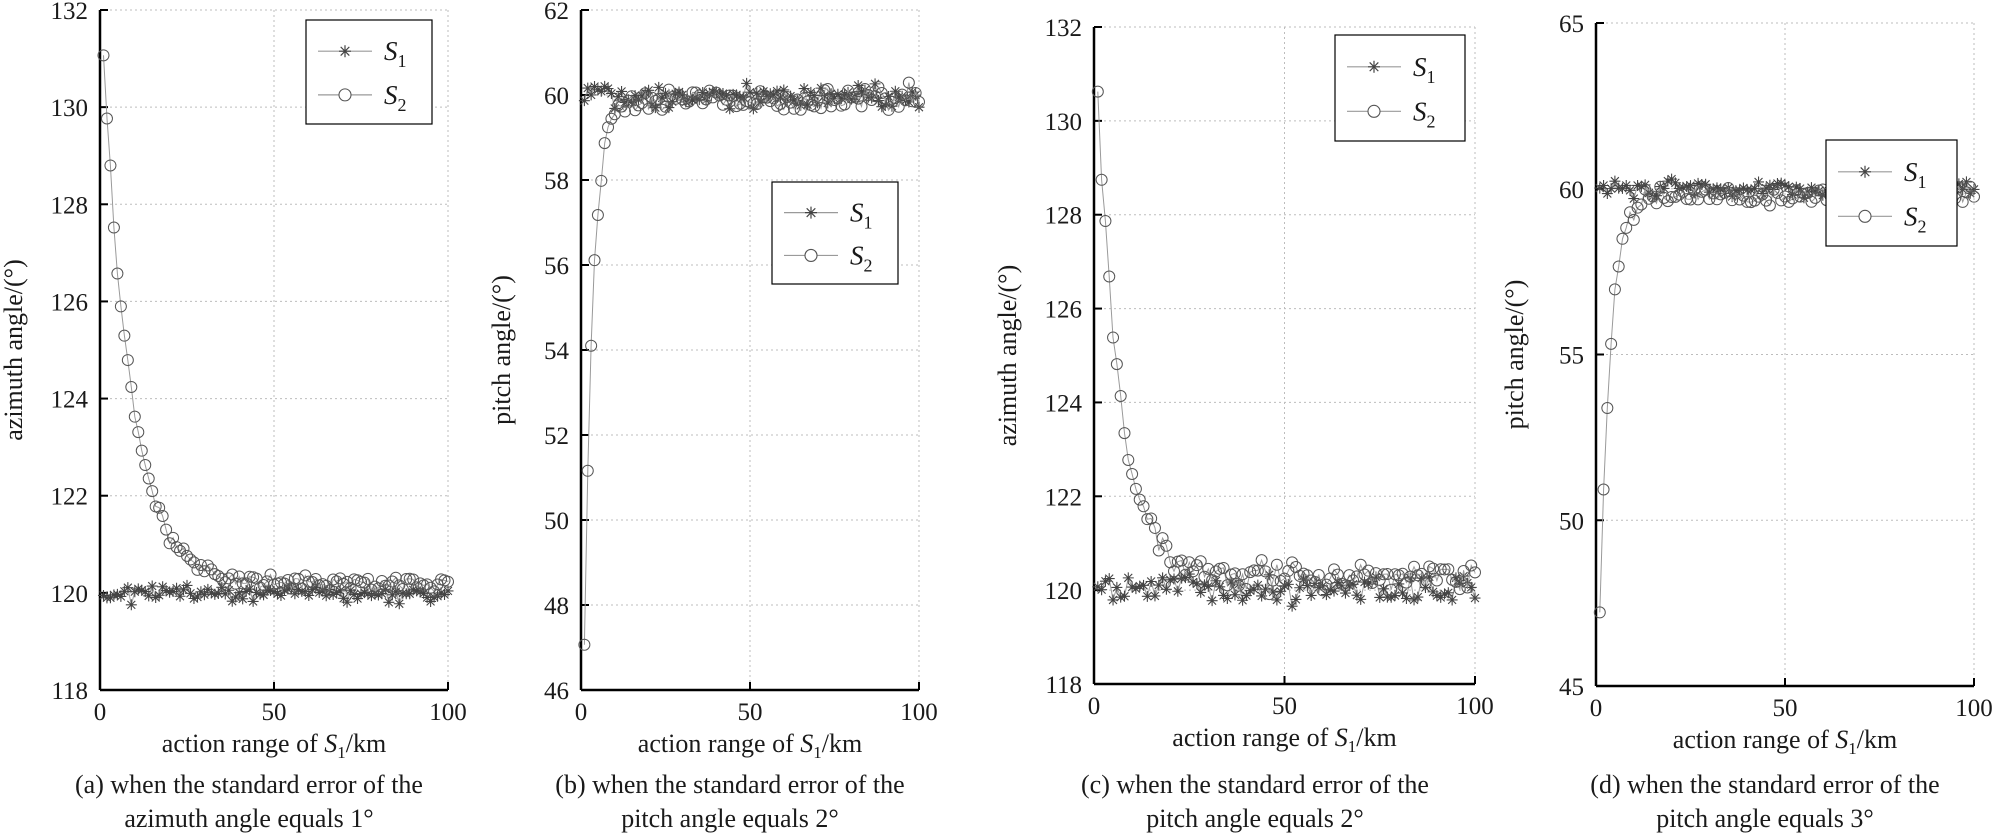 The width and height of the screenshot is (2002, 838). What do you see at coordinates (1286, 343) in the screenshot?
I see `series-s2` at bounding box center [1286, 343].